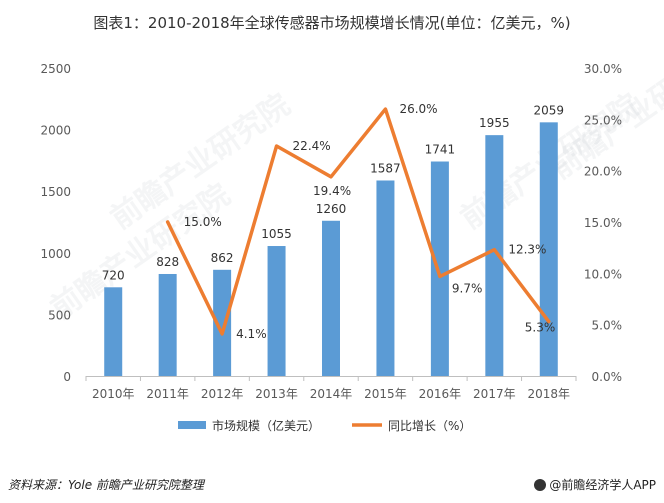 The image size is (664, 503). What do you see at coordinates (602, 485) in the screenshot?
I see `brand-text: @前瞻经济学人APP` at bounding box center [602, 485].